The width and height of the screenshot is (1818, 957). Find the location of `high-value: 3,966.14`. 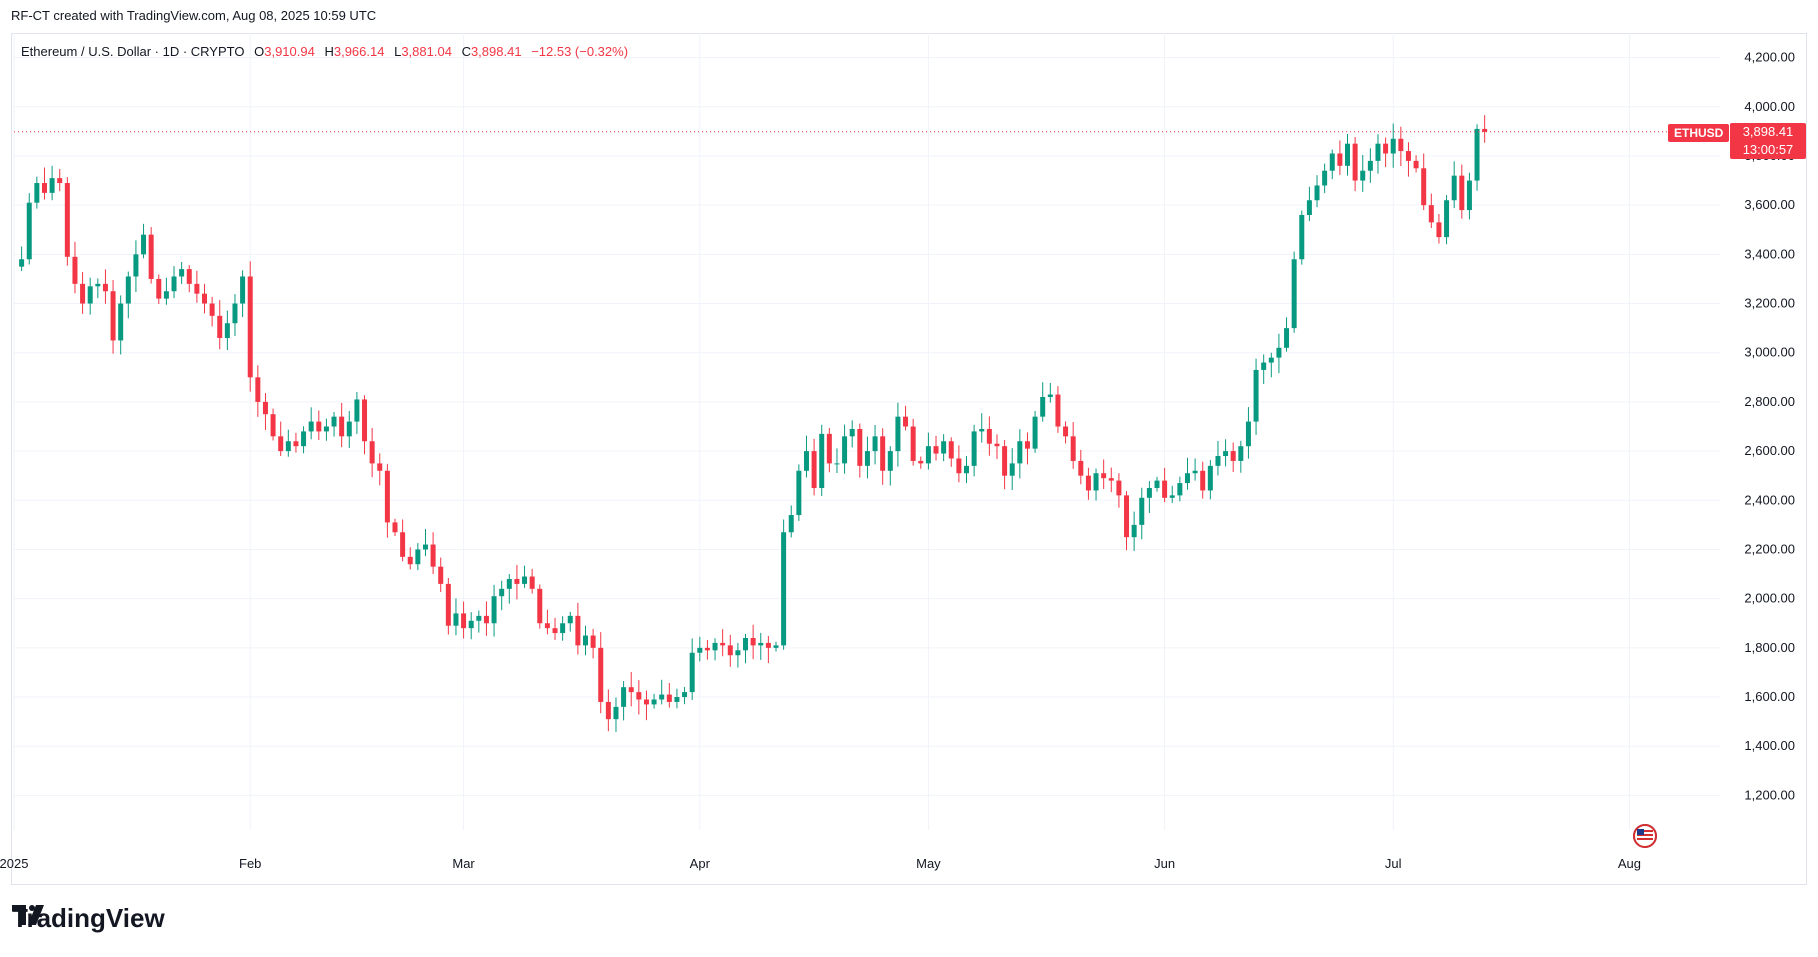

high-value: 3,966.14 is located at coordinates (359, 51).